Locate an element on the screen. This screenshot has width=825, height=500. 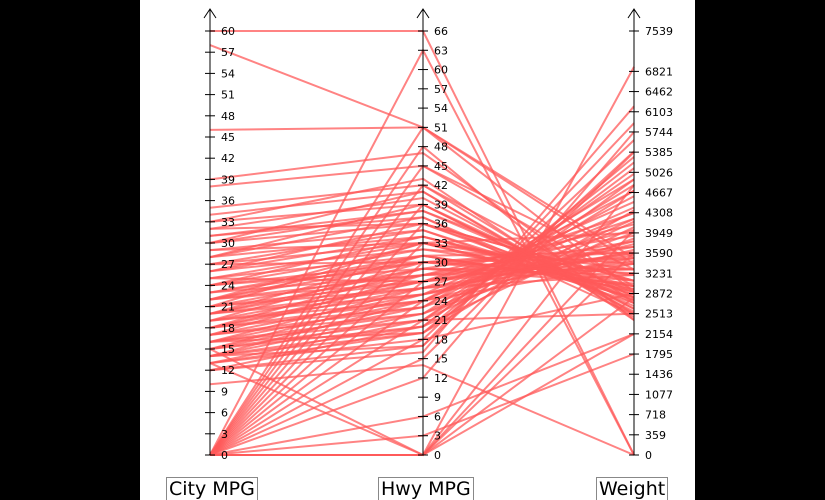
tick-label: 1077 is located at coordinates (659, 394).